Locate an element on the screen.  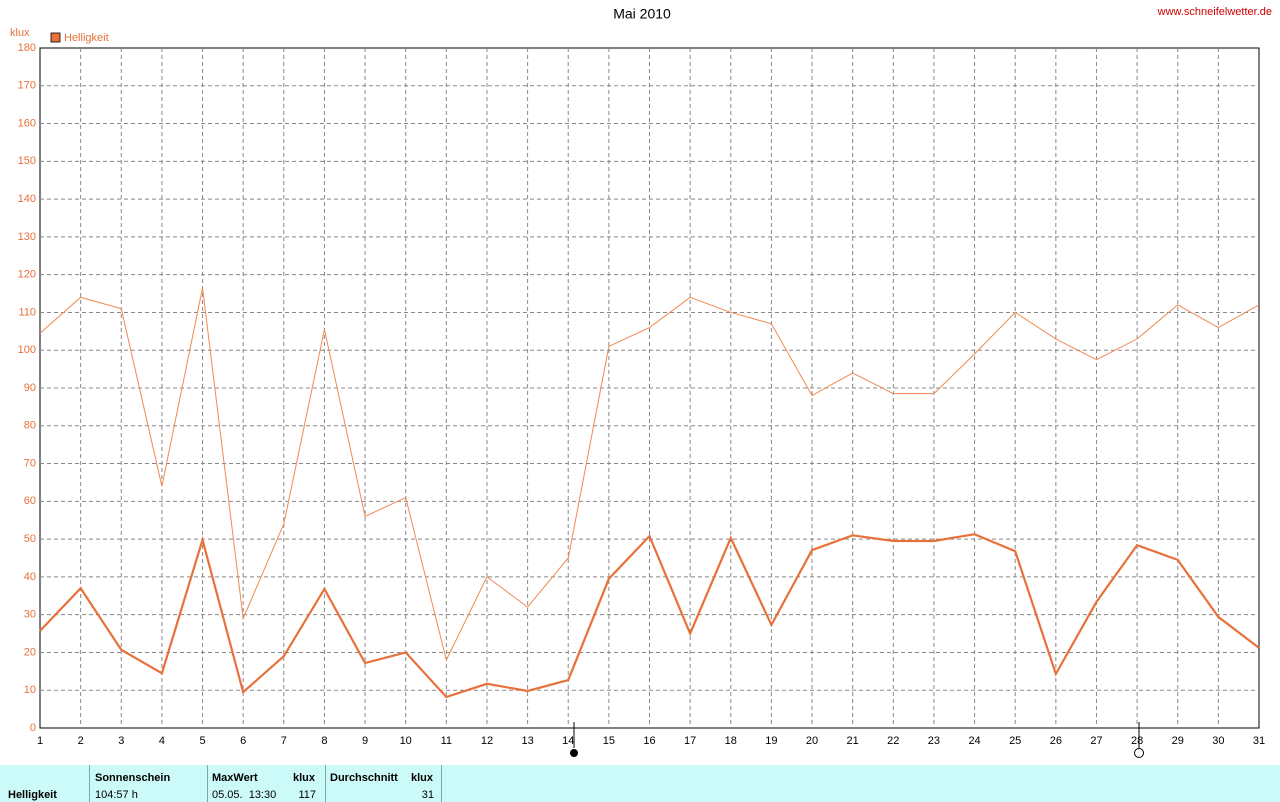
y-tick-label: 110 is located at coordinates (27, 312).